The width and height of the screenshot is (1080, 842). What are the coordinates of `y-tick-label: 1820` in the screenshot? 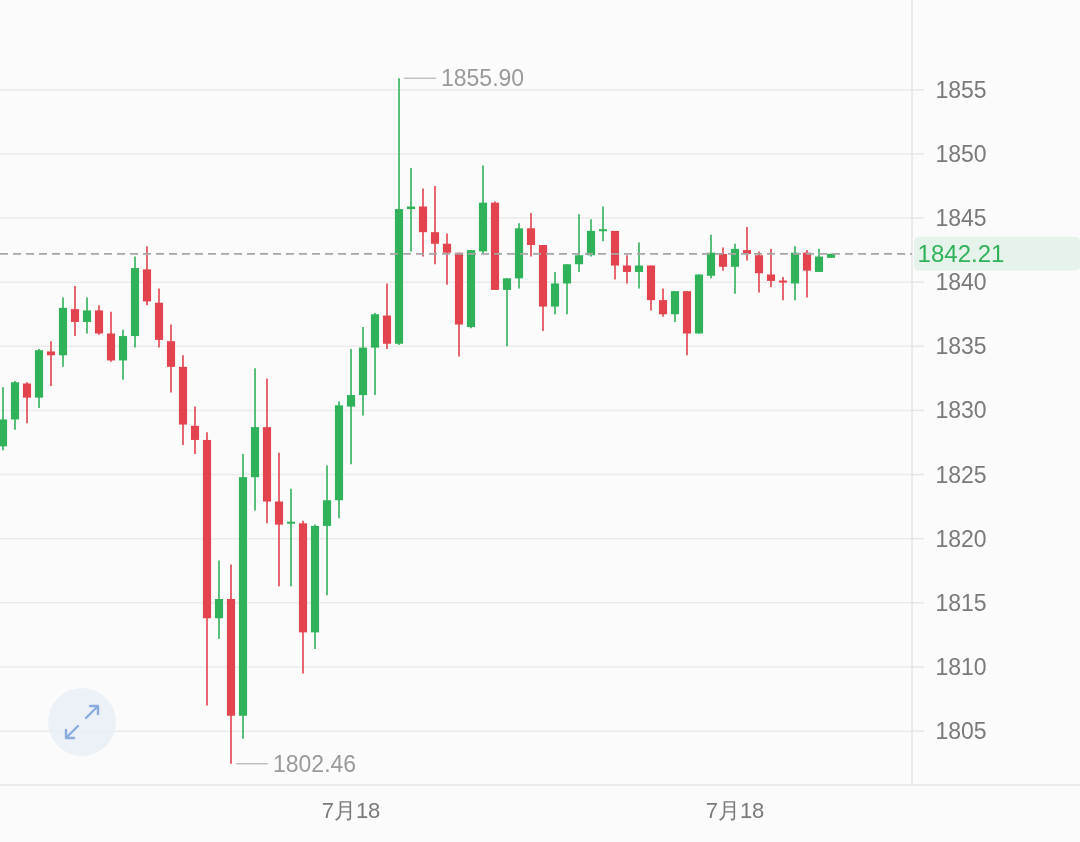 It's located at (961, 538).